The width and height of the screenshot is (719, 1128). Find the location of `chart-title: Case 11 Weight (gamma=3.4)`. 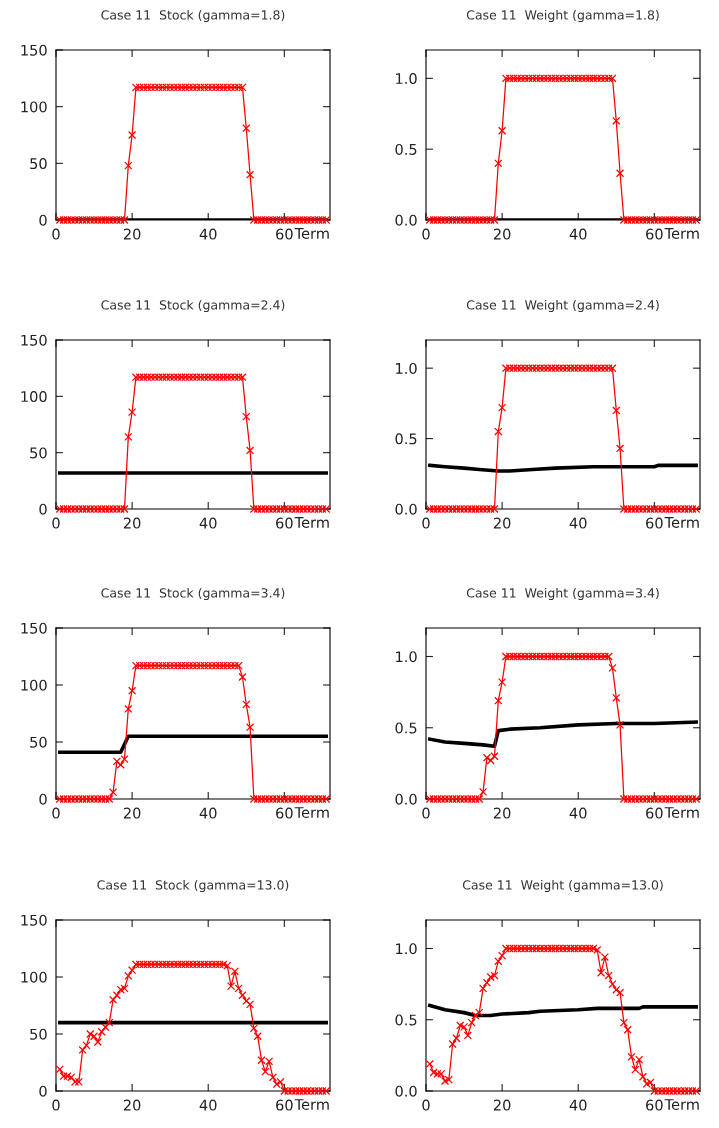

chart-title: Case 11 Weight (gamma=3.4) is located at coordinates (562, 594).